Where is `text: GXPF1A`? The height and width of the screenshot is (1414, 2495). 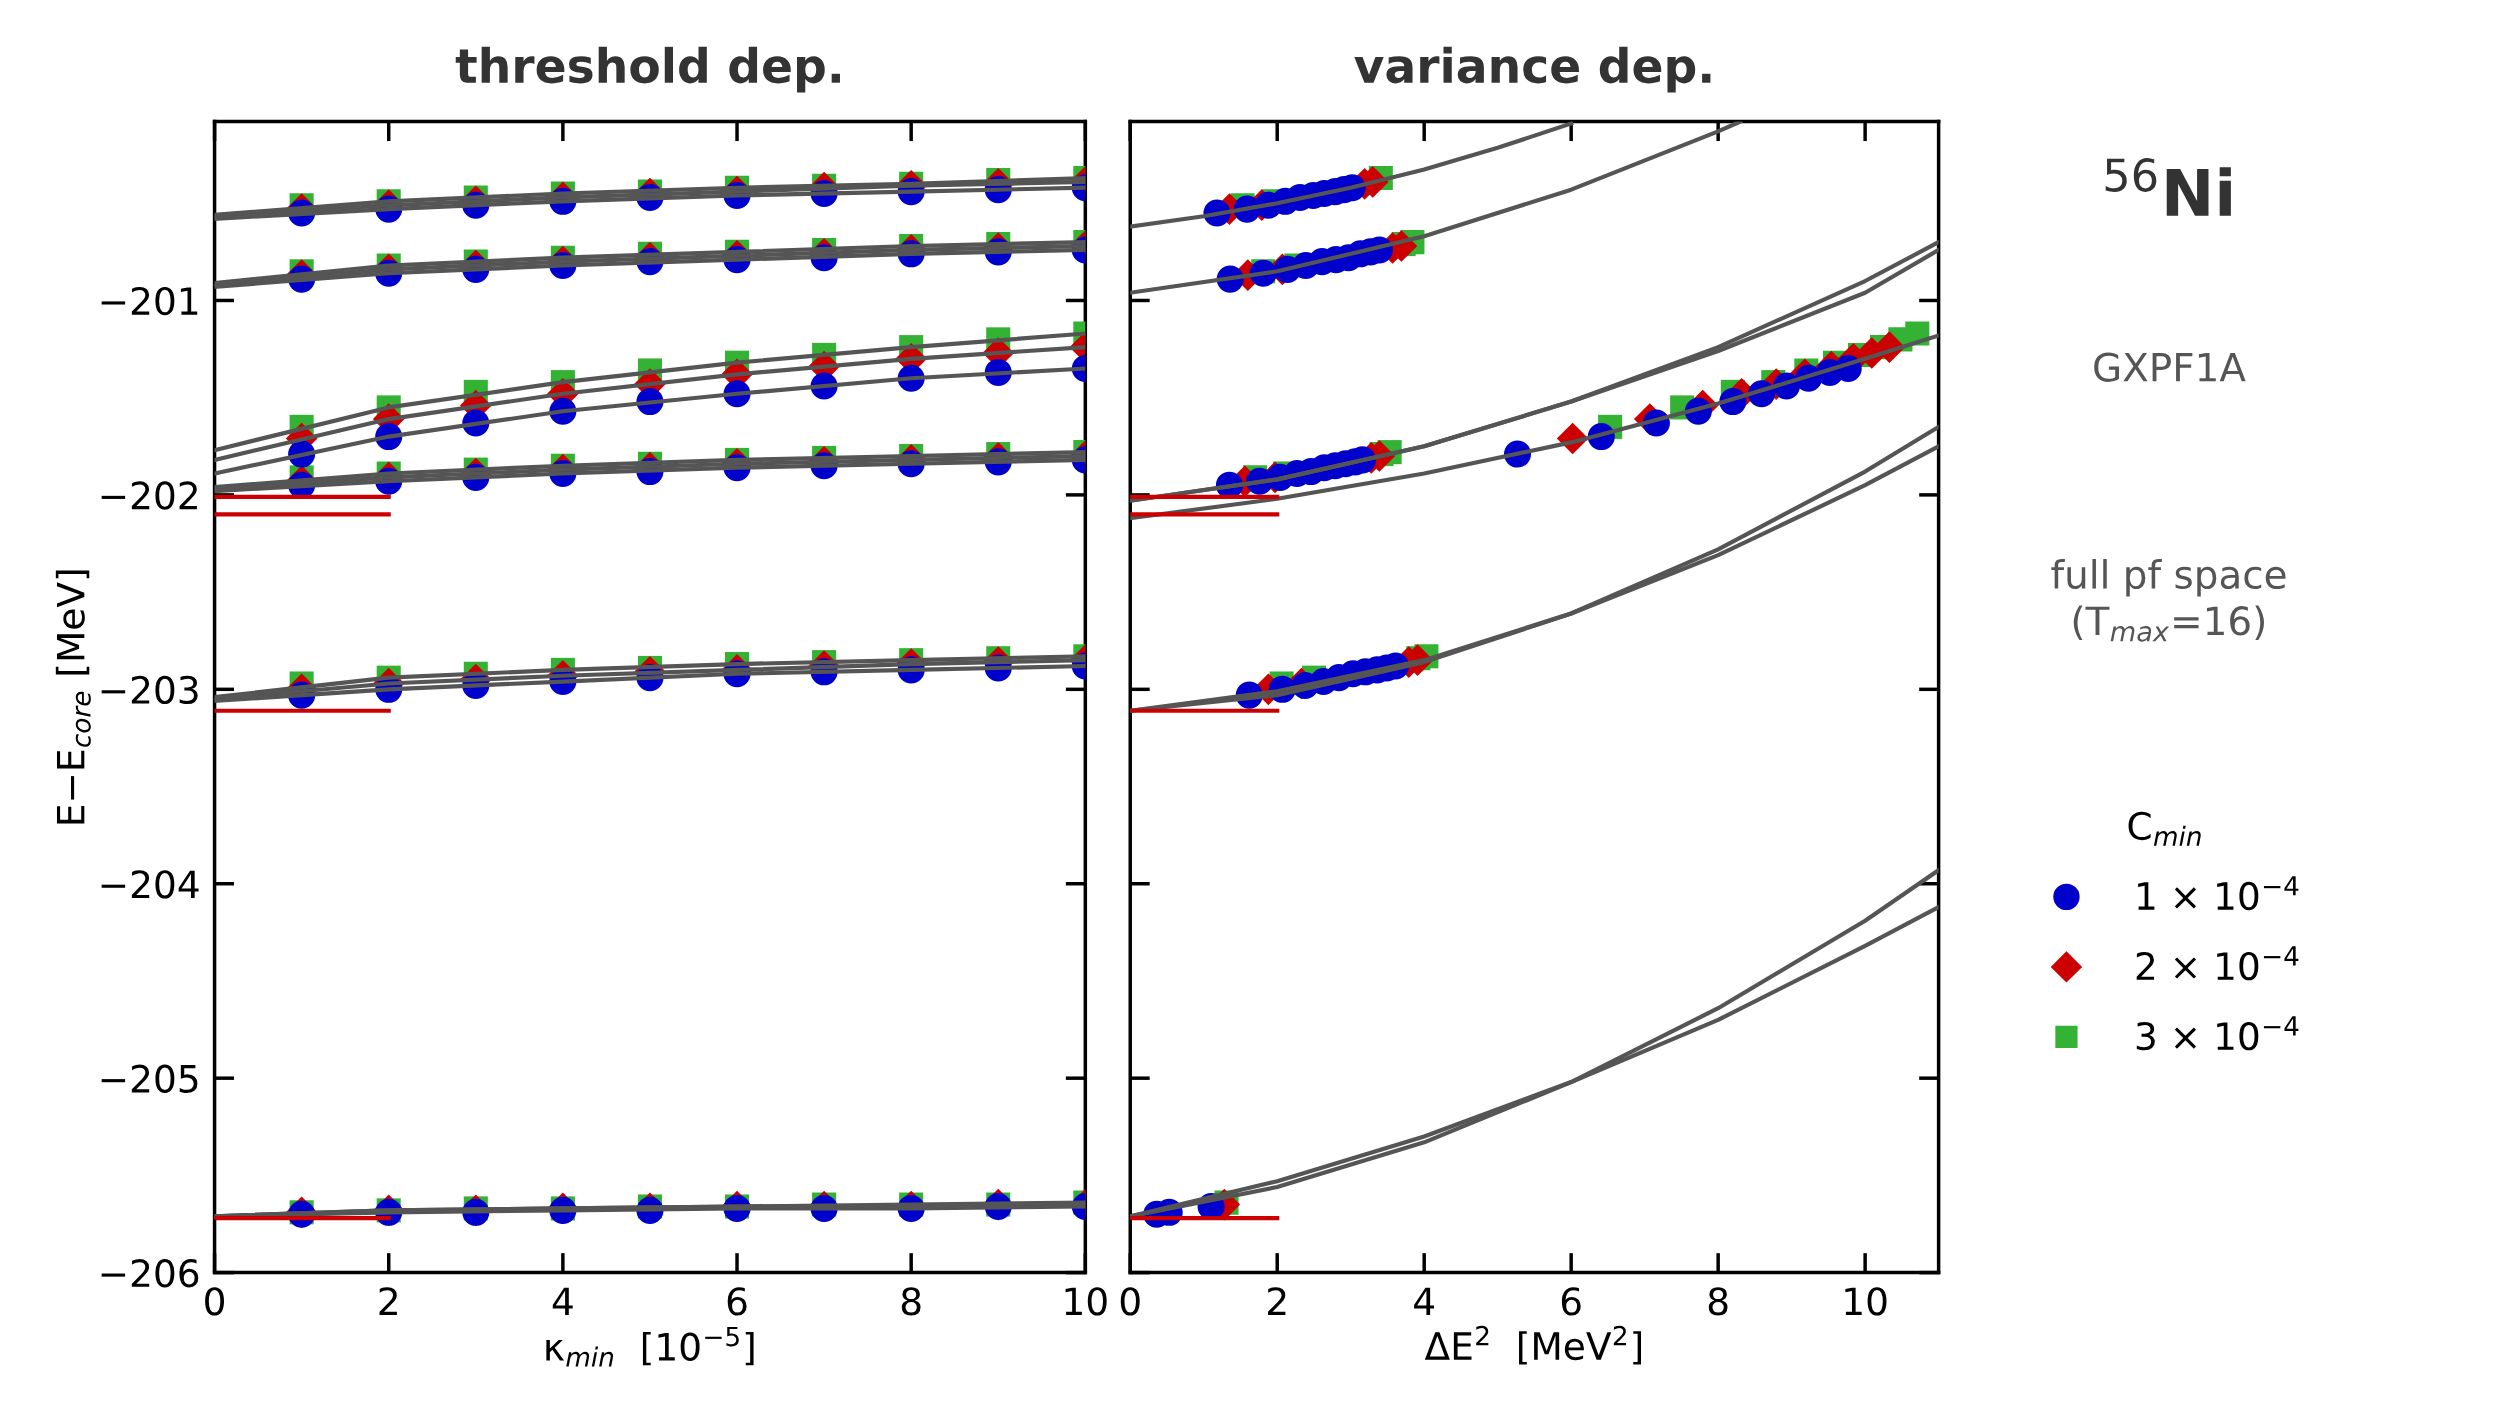 text: GXPF1A is located at coordinates (2170, 367).